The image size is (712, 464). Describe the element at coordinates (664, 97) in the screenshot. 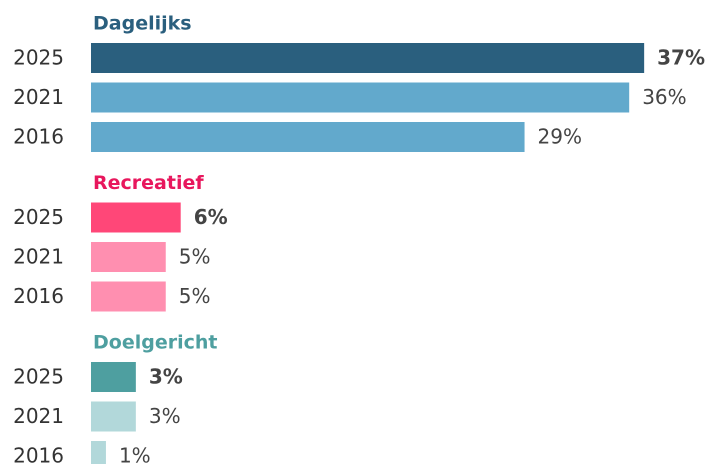

I see `value-label: 36%` at that location.